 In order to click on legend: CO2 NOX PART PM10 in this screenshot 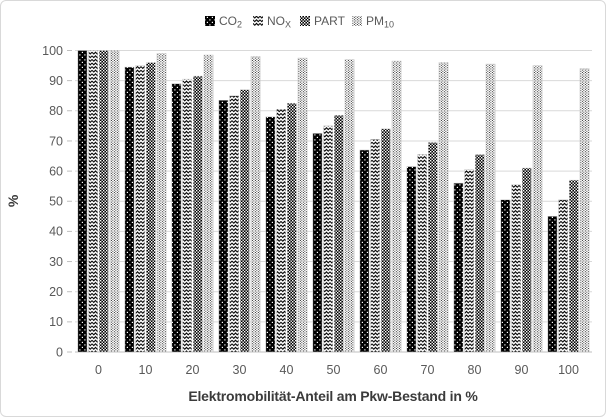, I will do `click(299, 22)`.